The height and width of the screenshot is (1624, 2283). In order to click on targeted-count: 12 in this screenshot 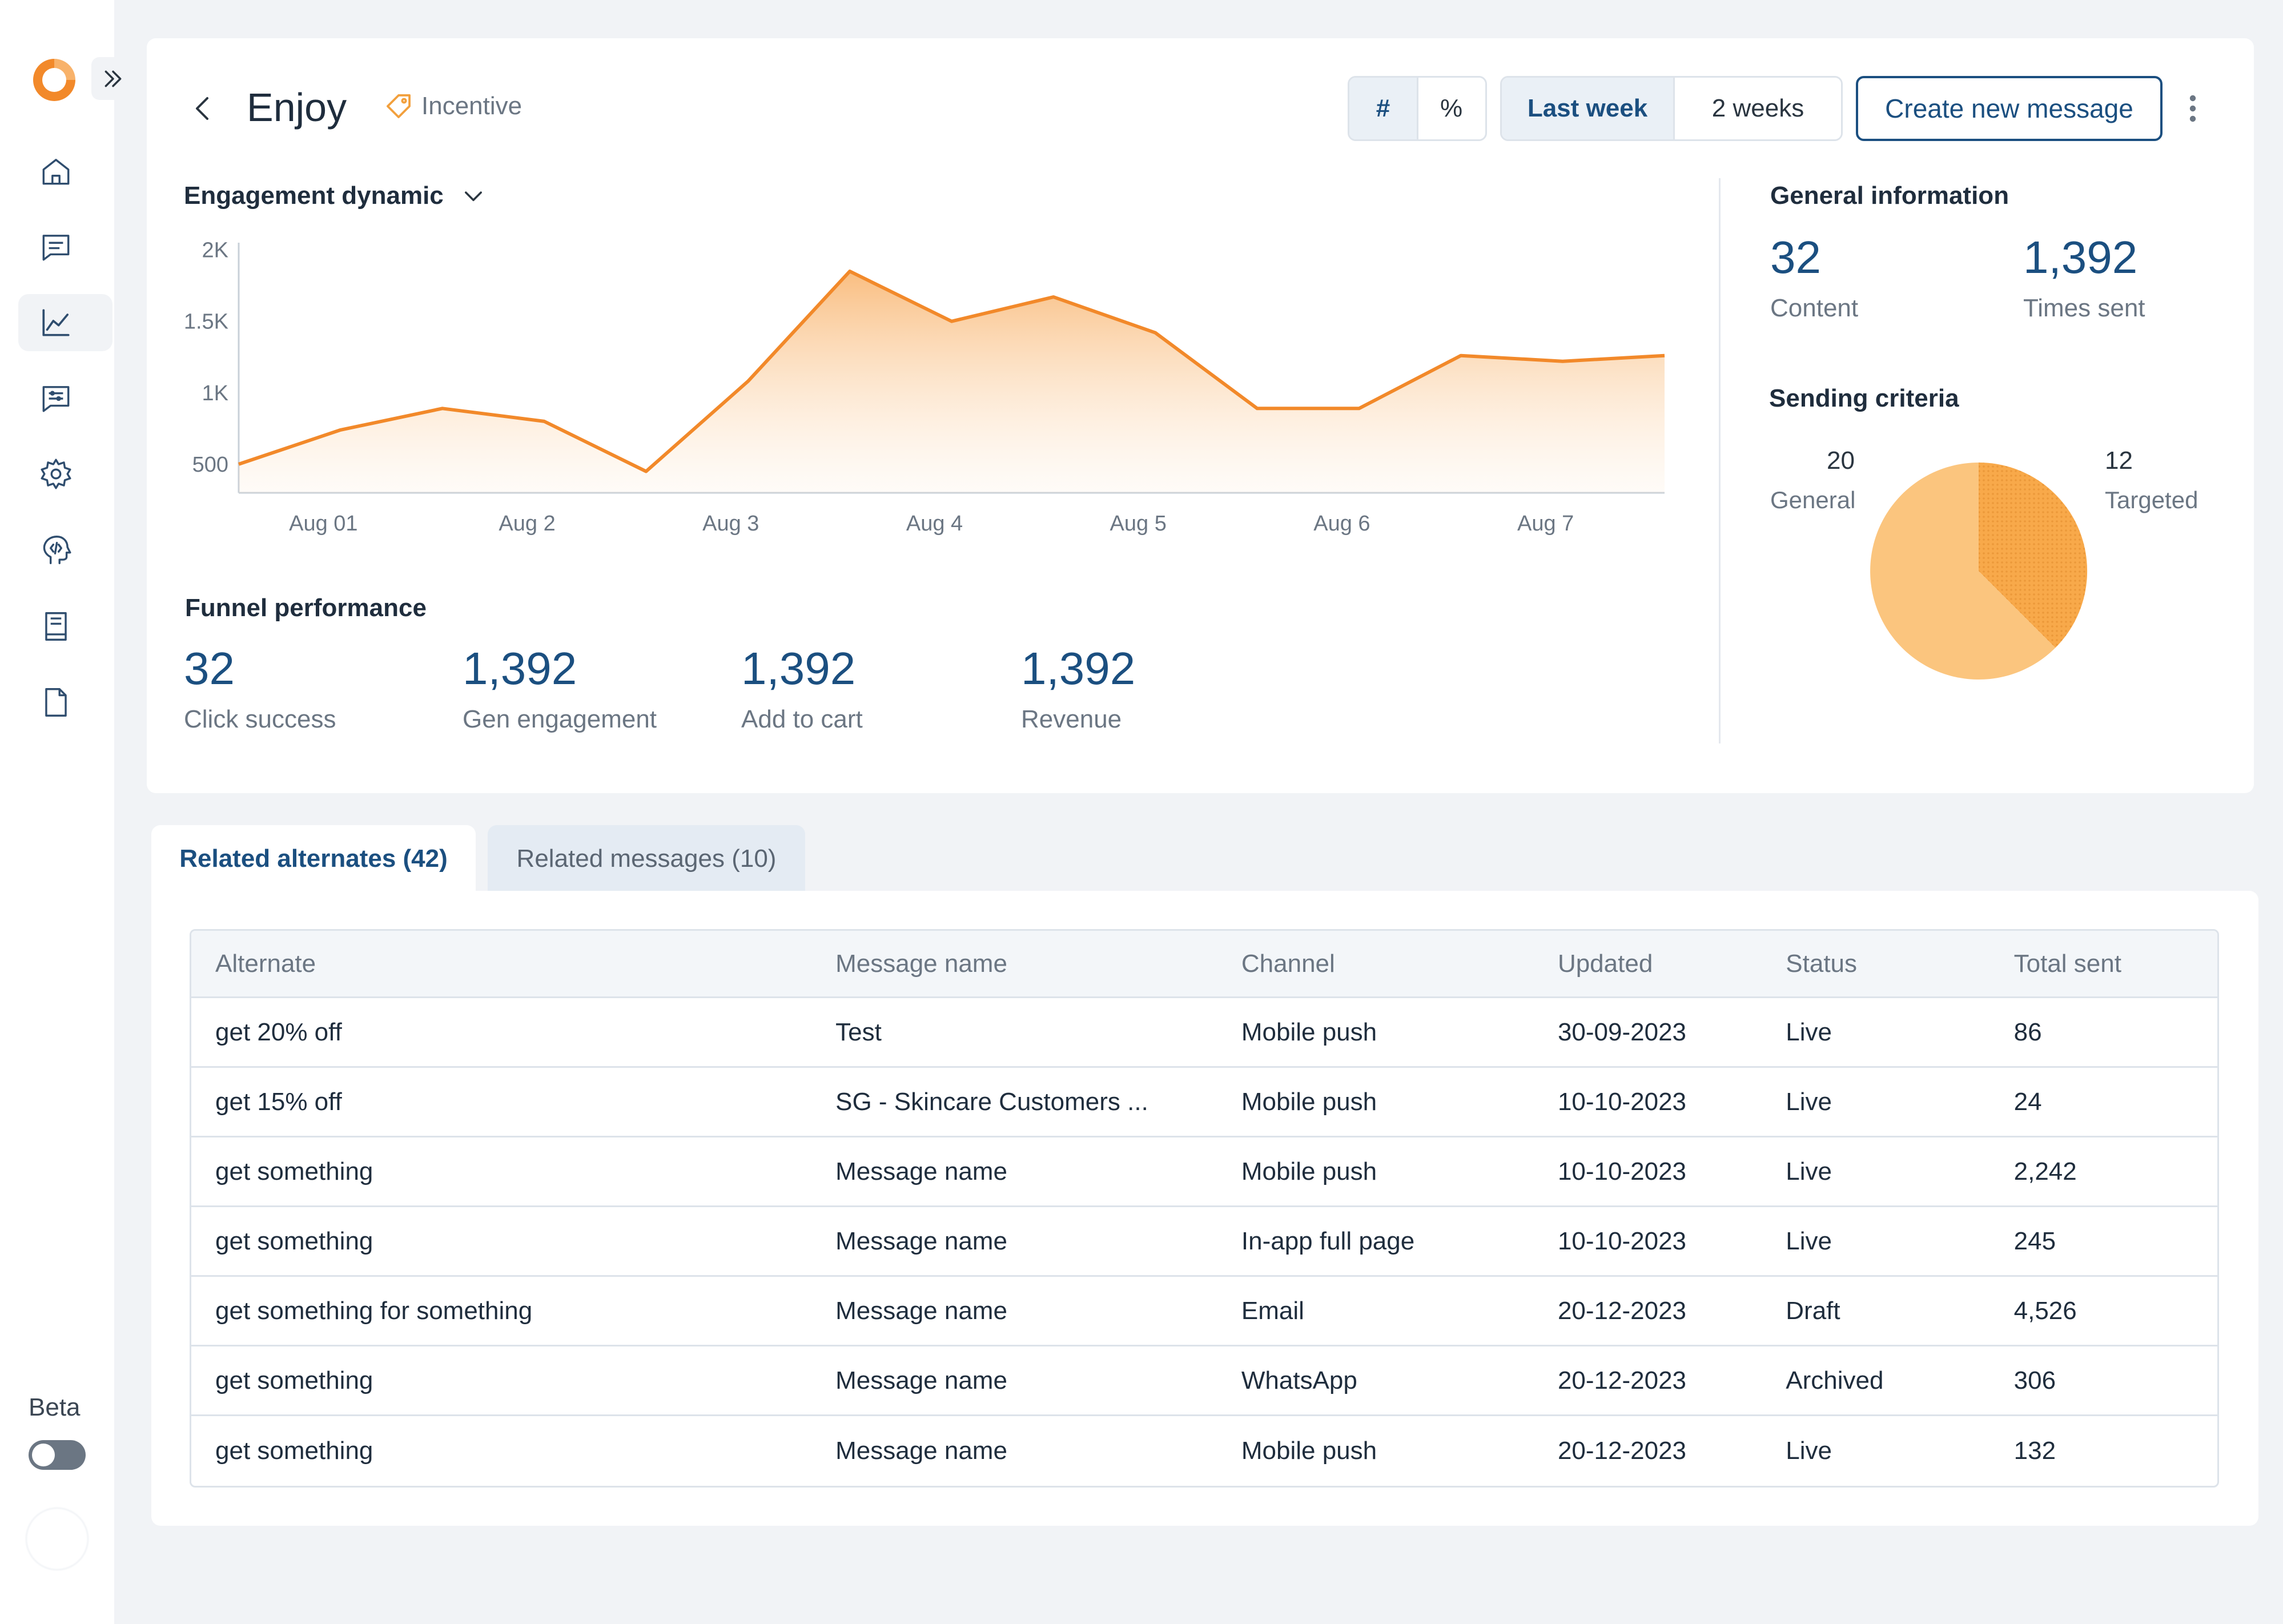, I will do `click(2119, 461)`.